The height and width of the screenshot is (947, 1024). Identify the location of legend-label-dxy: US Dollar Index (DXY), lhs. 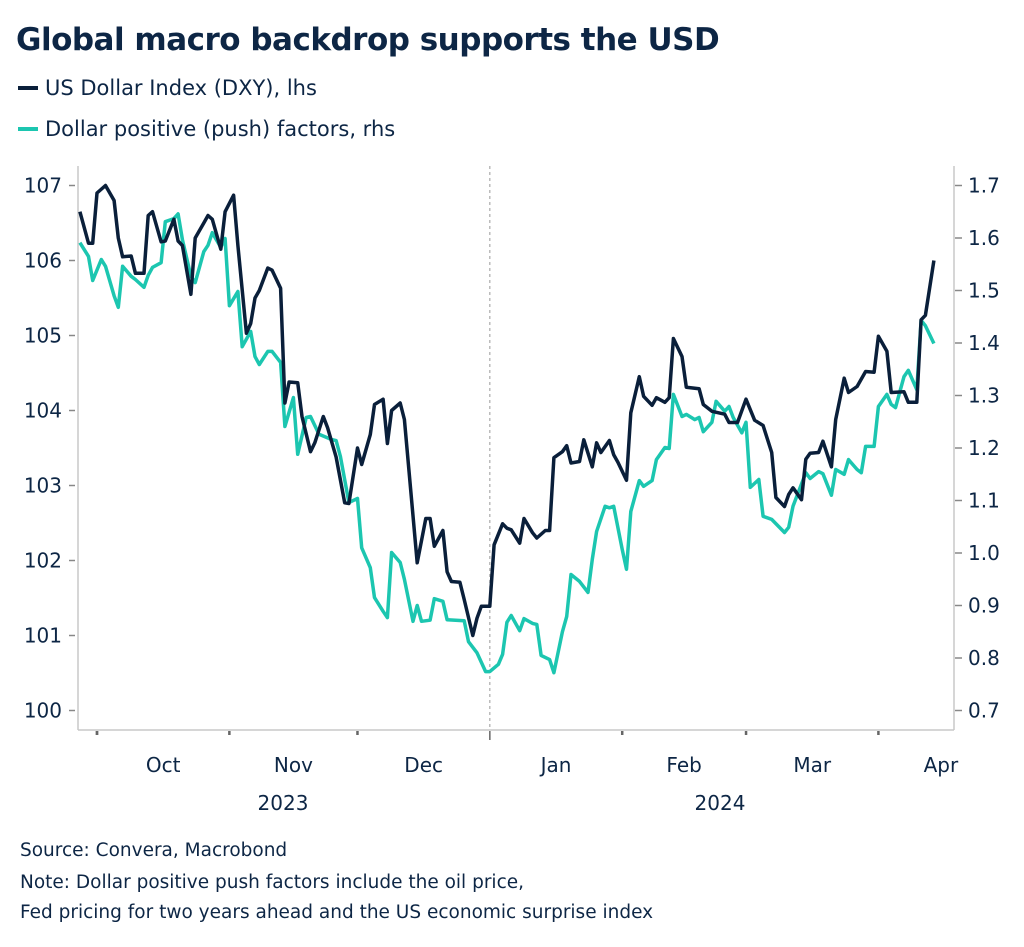
(181, 88).